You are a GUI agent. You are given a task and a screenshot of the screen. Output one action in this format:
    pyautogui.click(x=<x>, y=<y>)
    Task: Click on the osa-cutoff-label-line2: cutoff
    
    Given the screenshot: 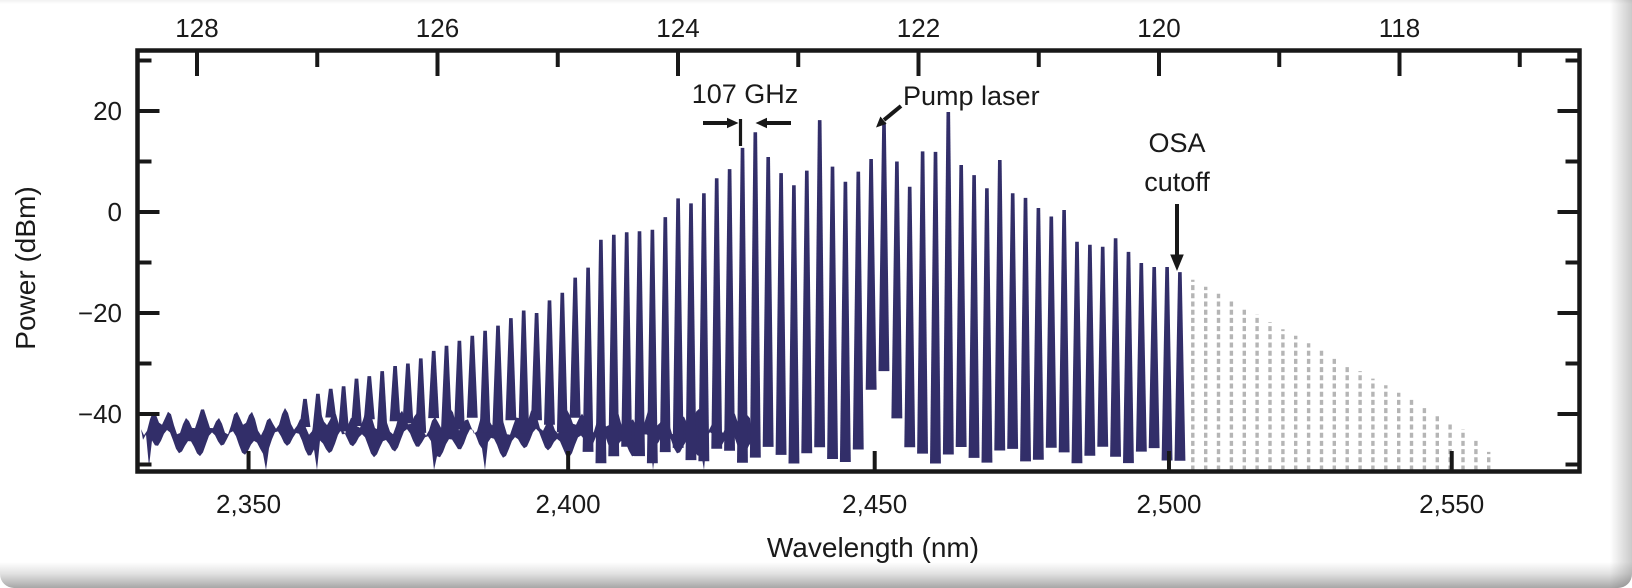 What is the action you would take?
    pyautogui.click(x=1177, y=182)
    